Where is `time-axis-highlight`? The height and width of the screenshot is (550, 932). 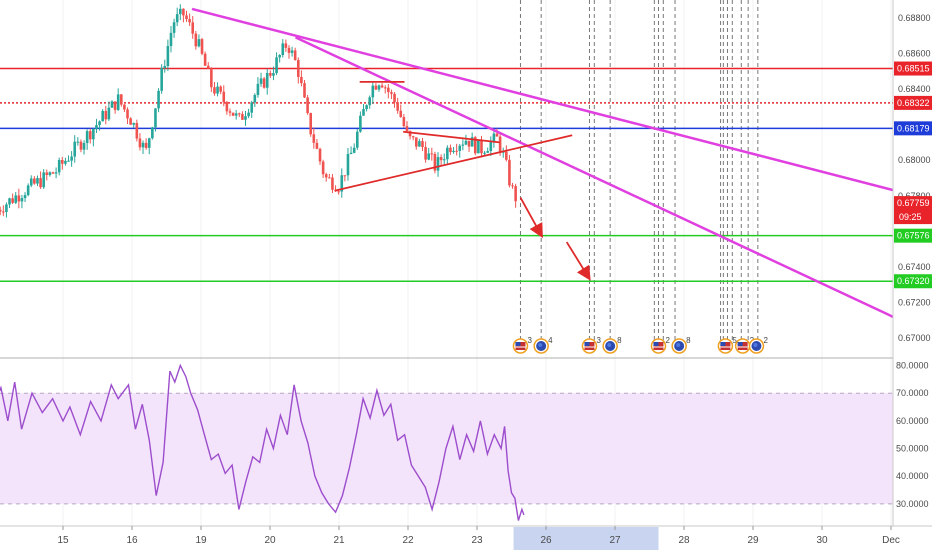
time-axis-highlight is located at coordinates (586, 538).